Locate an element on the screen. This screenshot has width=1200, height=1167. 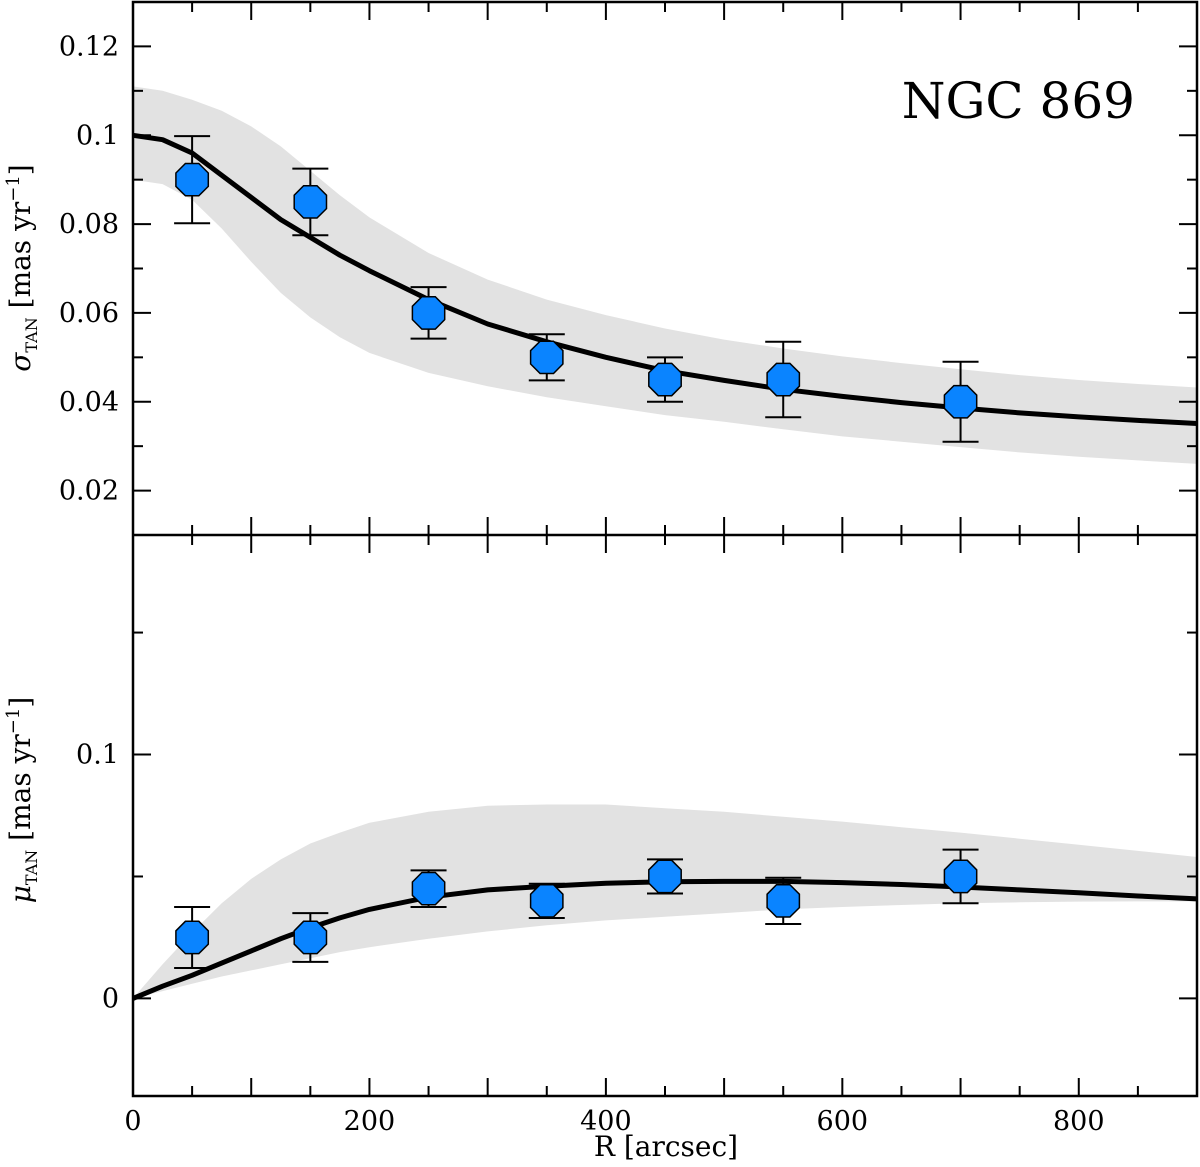
top-y-axis-title: σTAN [mas yr−1] is located at coordinates (22, 268).